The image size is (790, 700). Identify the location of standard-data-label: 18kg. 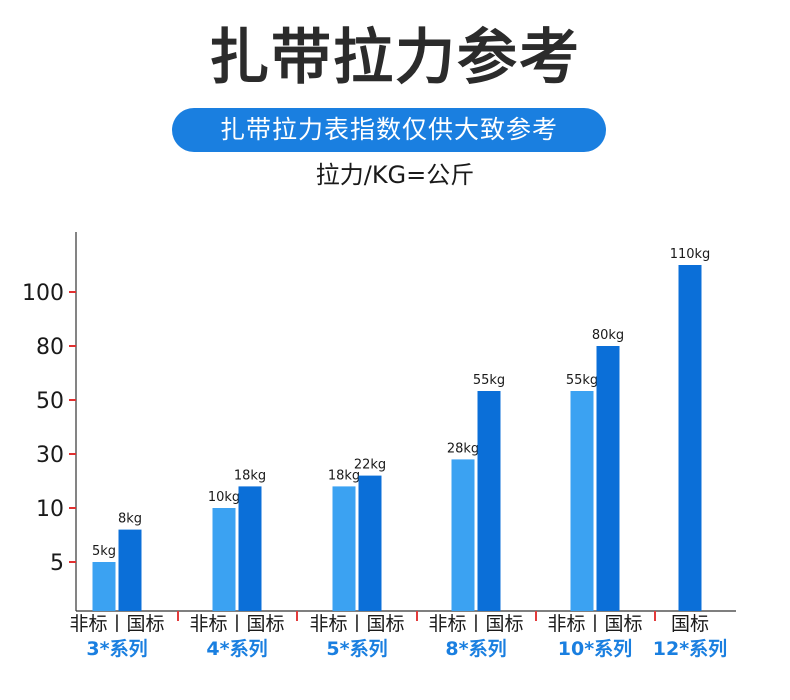
(250, 475).